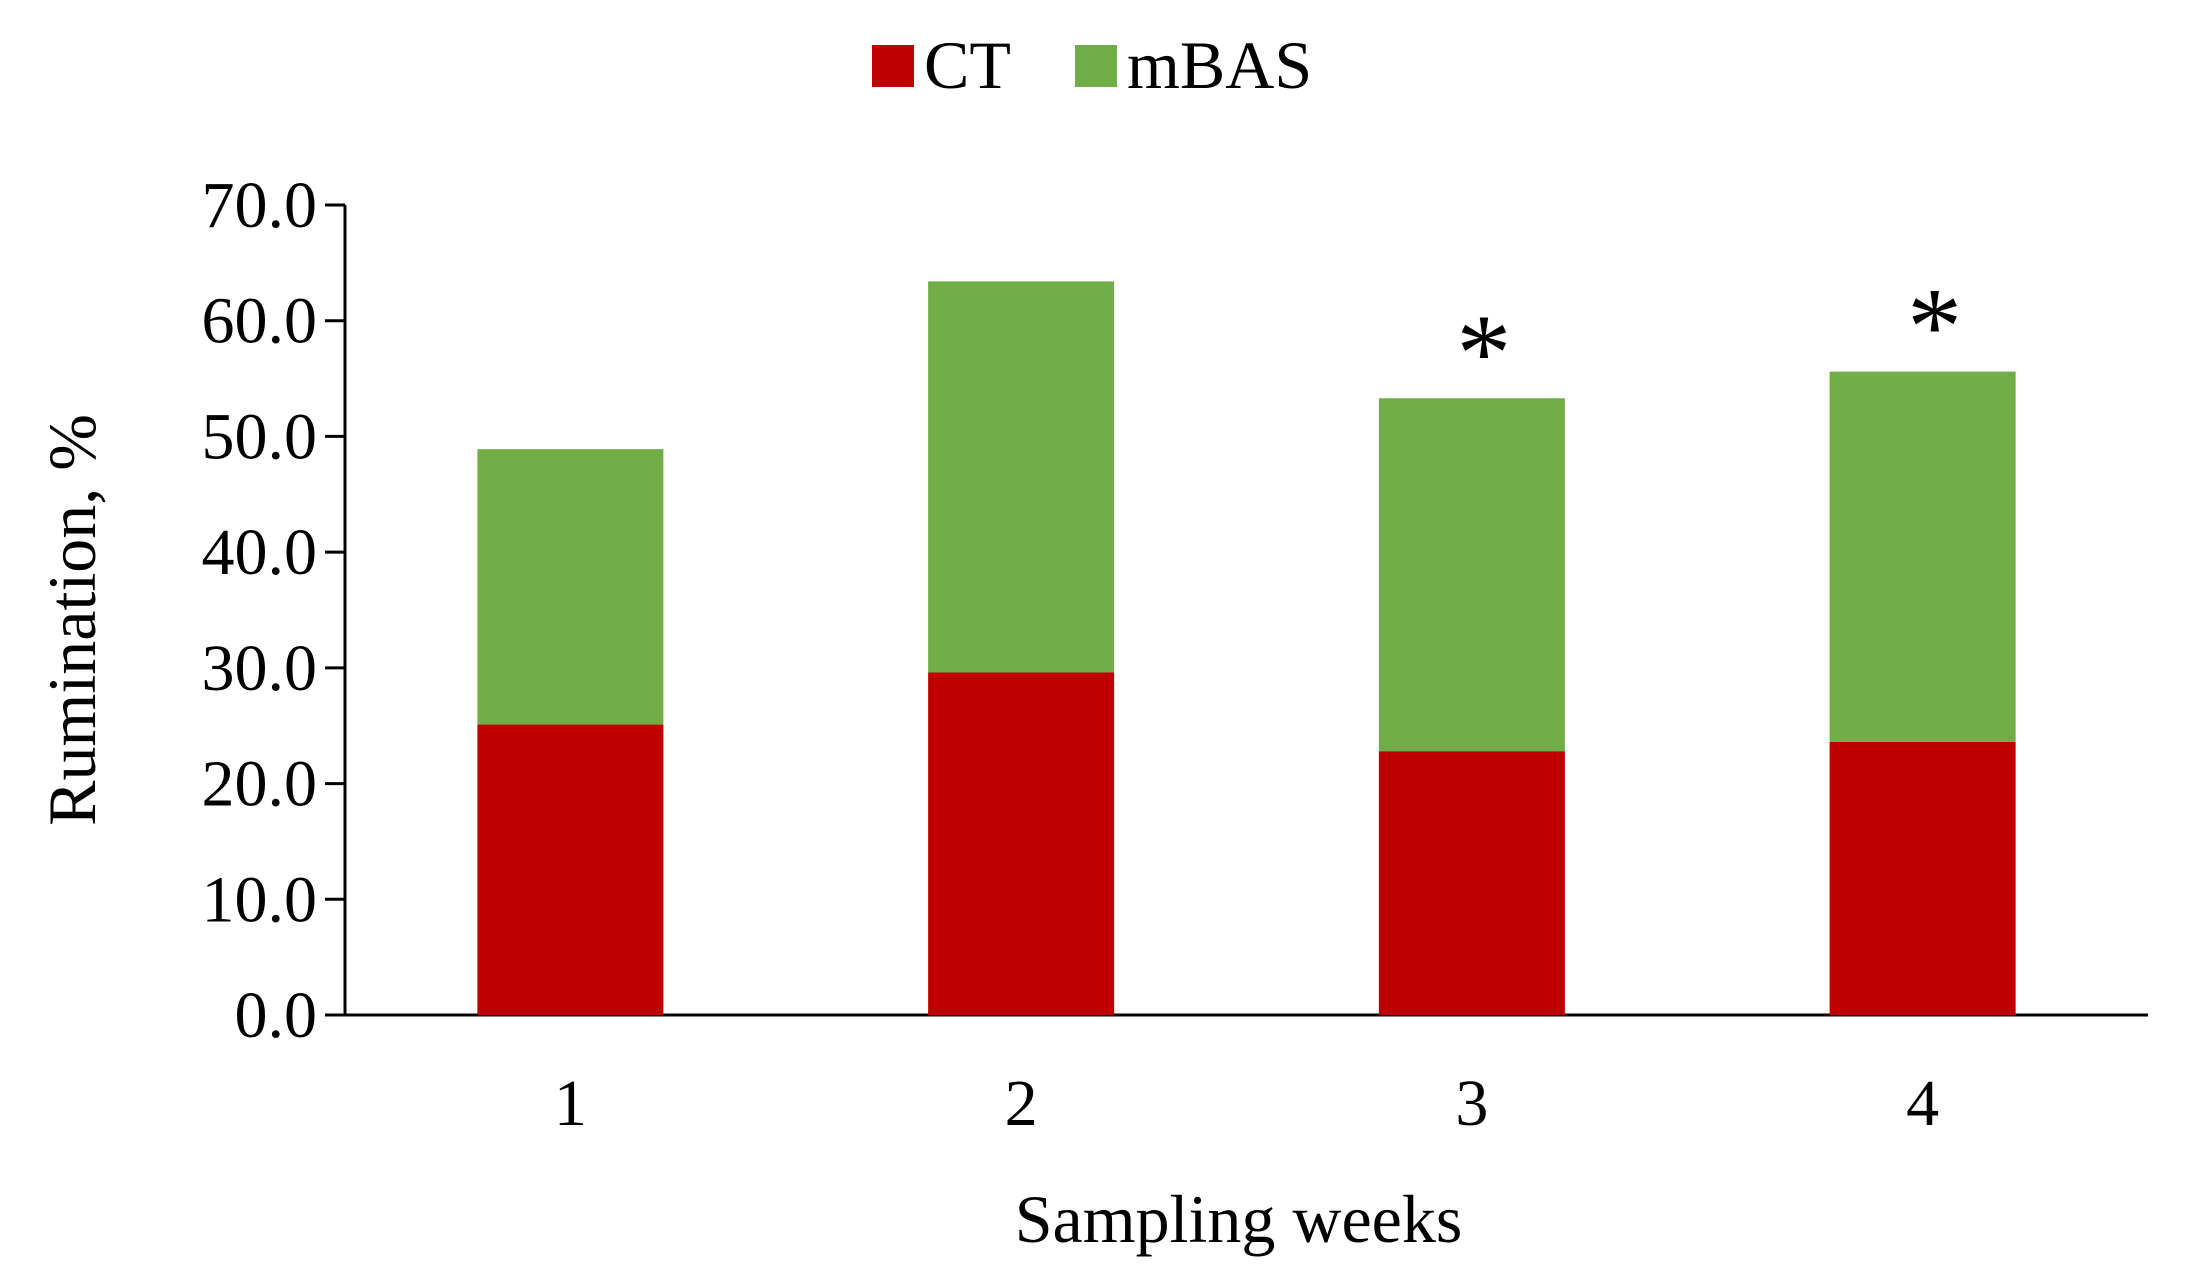  Describe the element at coordinates (1096, 66) in the screenshot. I see `legend-swatch-mbas` at that location.